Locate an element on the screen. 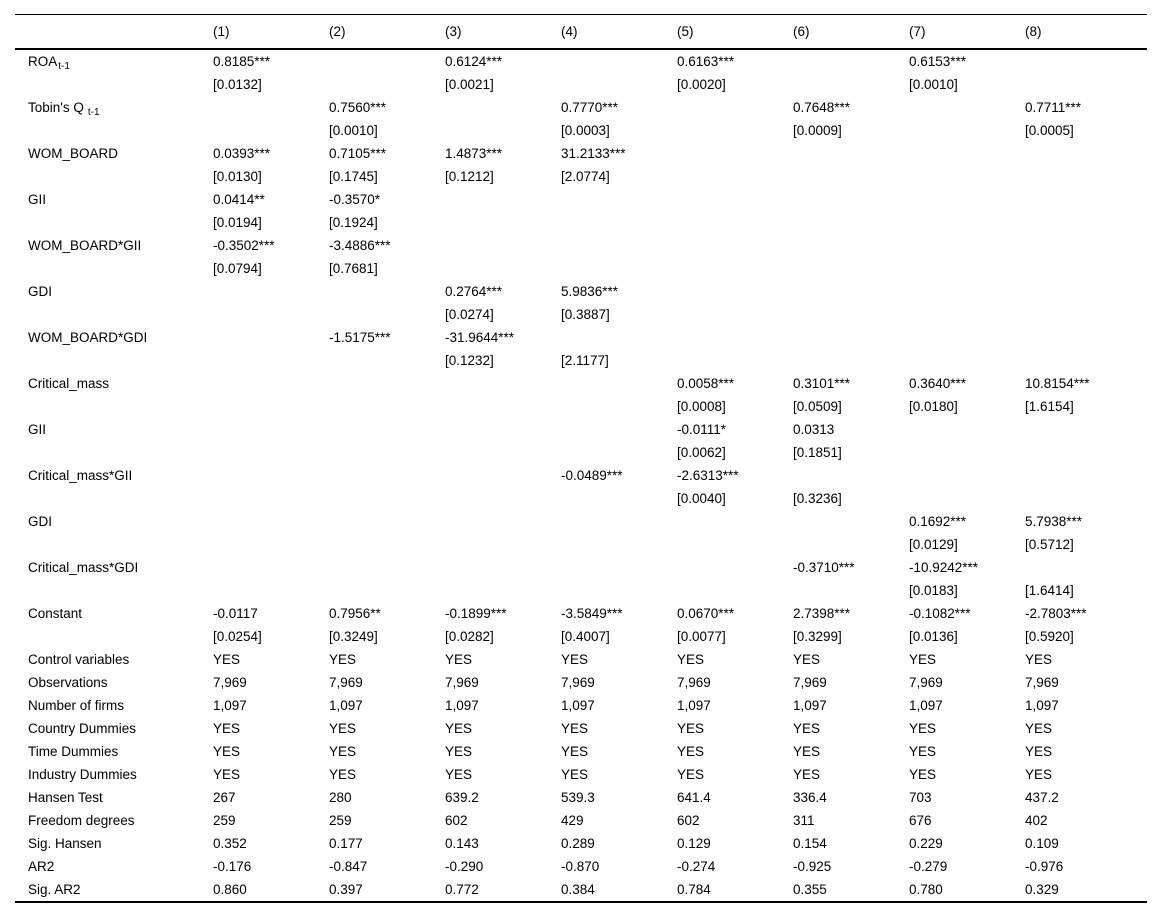 The width and height of the screenshot is (1154, 921). coefficient-cell: 0.3640*** is located at coordinates (938, 383).